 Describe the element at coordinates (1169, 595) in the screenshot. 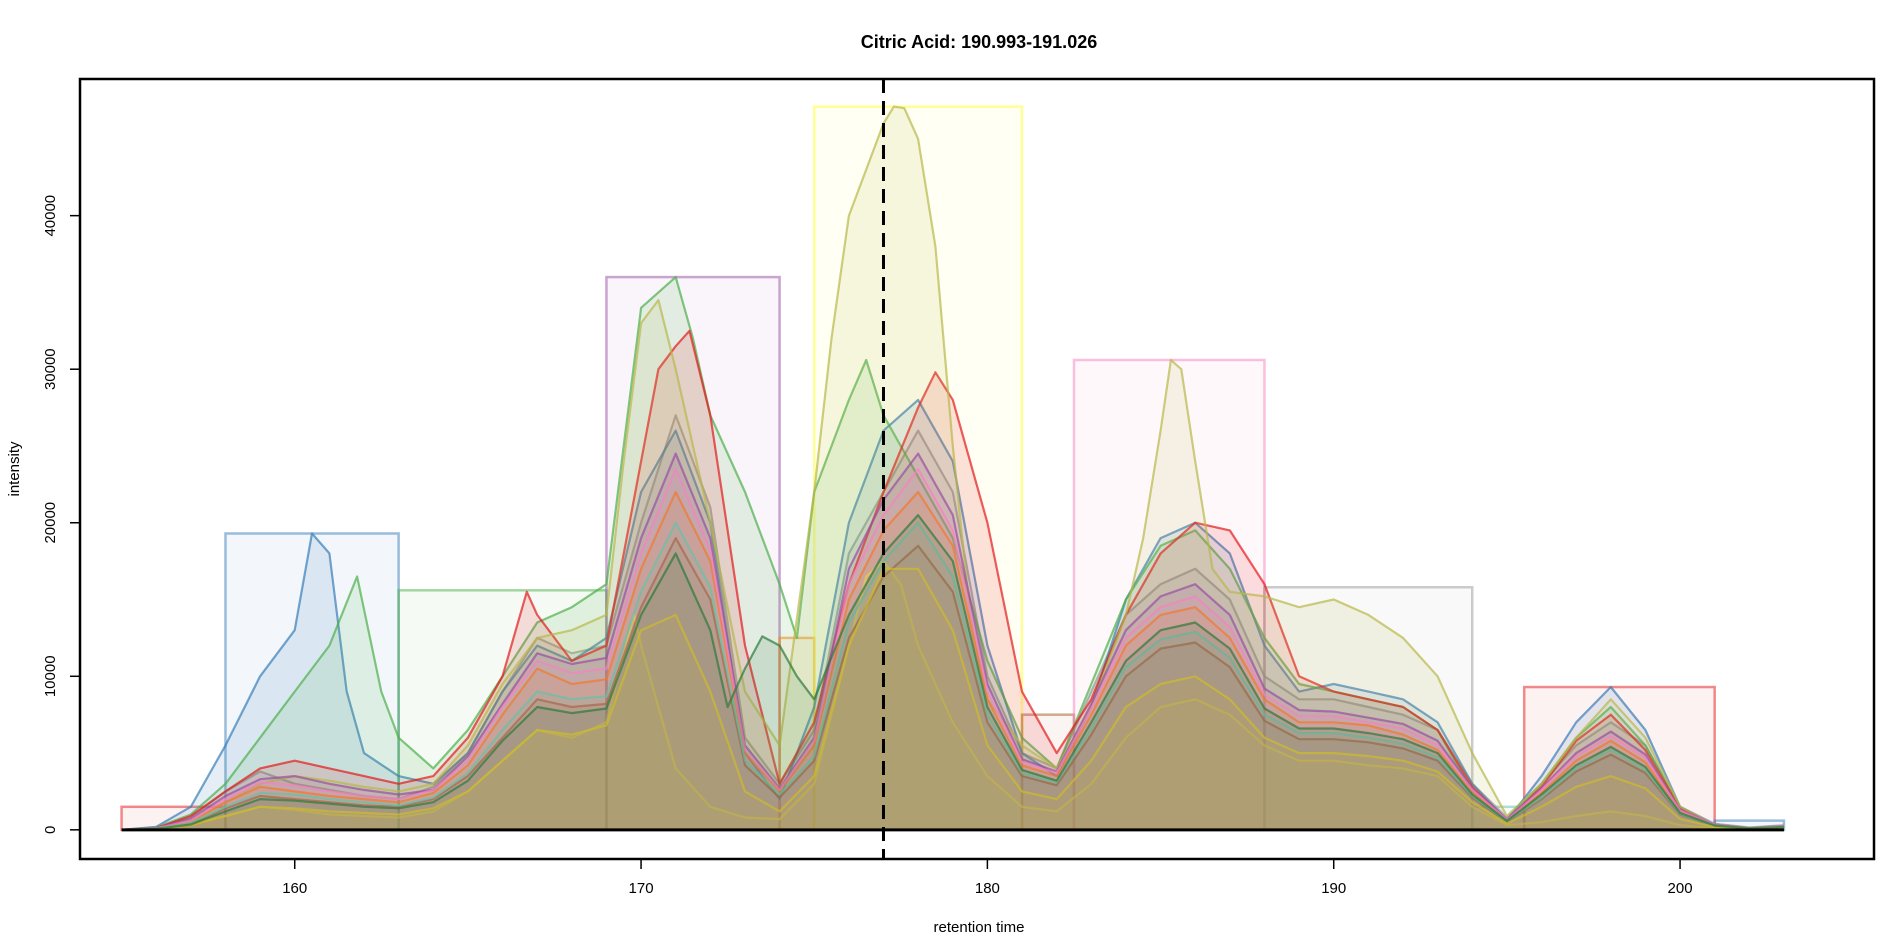

I see `peak-region-box` at that location.